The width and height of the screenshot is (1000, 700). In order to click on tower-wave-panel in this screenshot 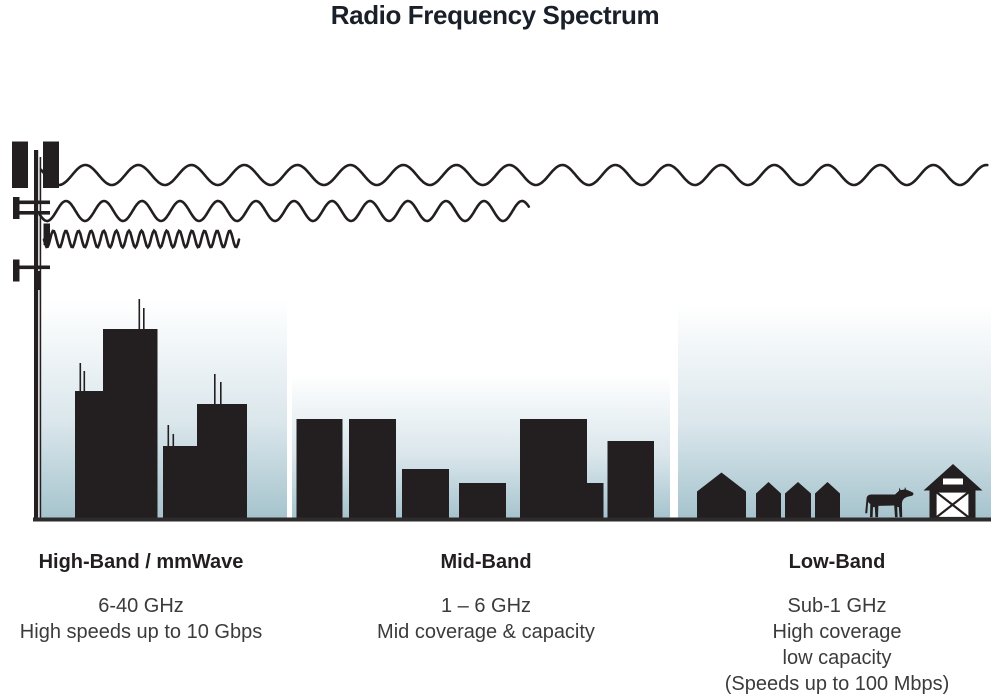, I will do `click(46, 234)`.